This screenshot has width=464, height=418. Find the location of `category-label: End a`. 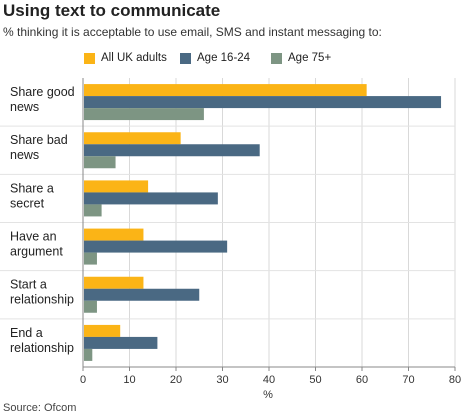

category-label: End a is located at coordinates (26, 333).